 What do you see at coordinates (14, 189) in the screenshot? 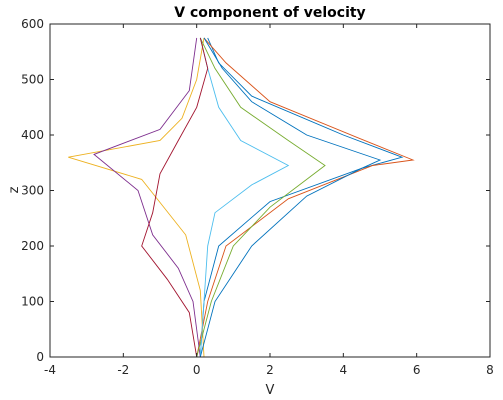
I see `y-axis-label: z` at bounding box center [14, 189].